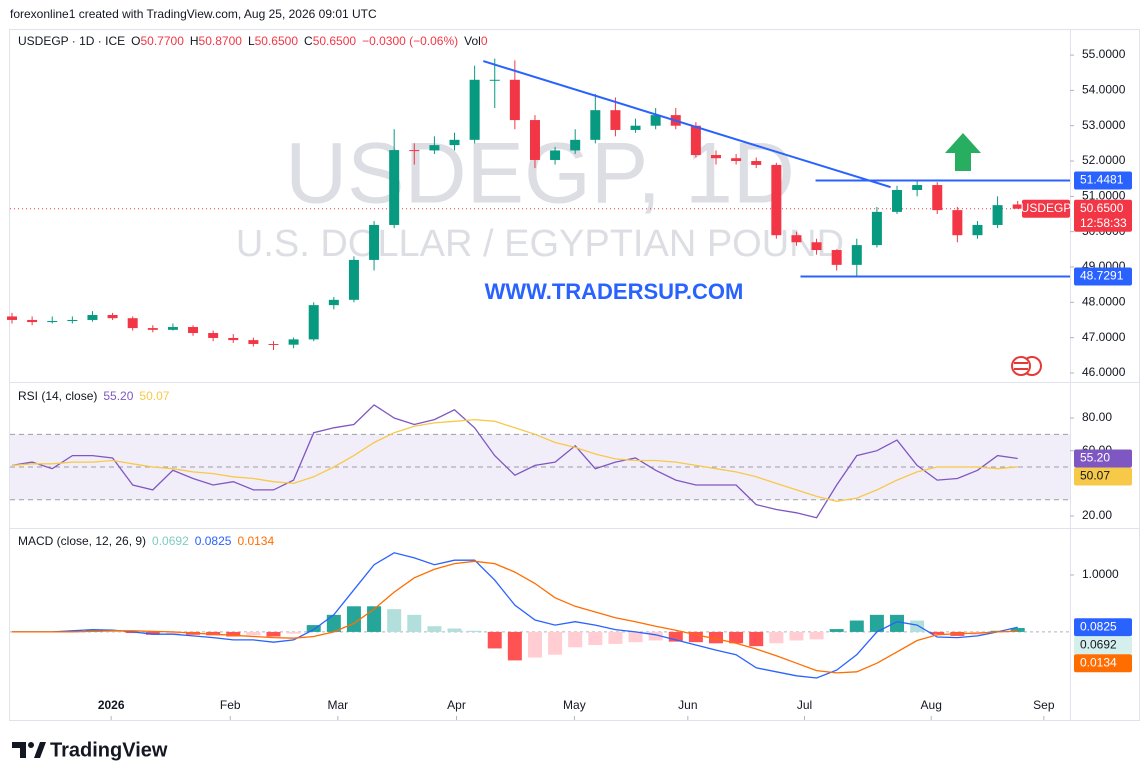 The width and height of the screenshot is (1144, 781). Describe the element at coordinates (1104, 125) in the screenshot. I see `y-tick-label: 53.0000` at that location.